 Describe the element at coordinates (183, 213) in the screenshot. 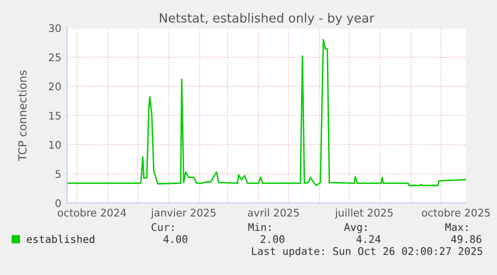

I see `x-tick-label: janvier 2025` at that location.